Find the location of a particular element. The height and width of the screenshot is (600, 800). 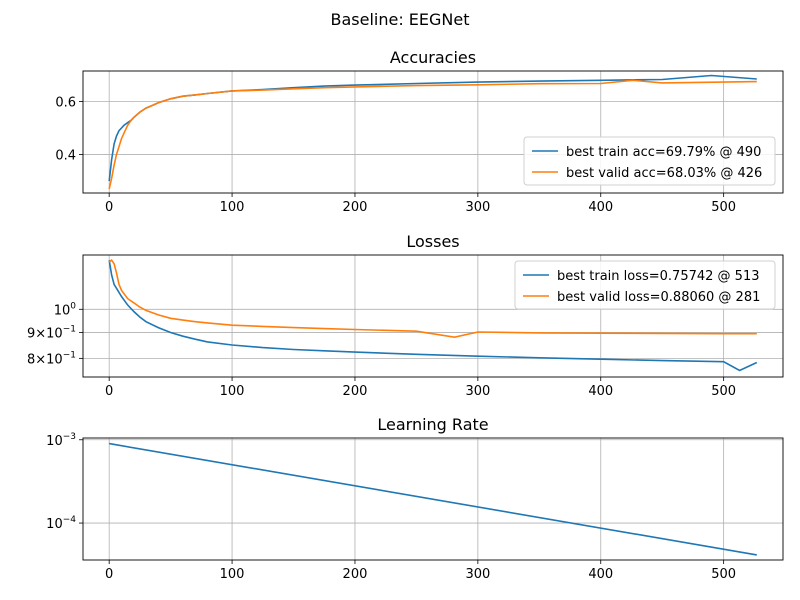

y-tick-label: 10⁻⁴ is located at coordinates (61, 523).